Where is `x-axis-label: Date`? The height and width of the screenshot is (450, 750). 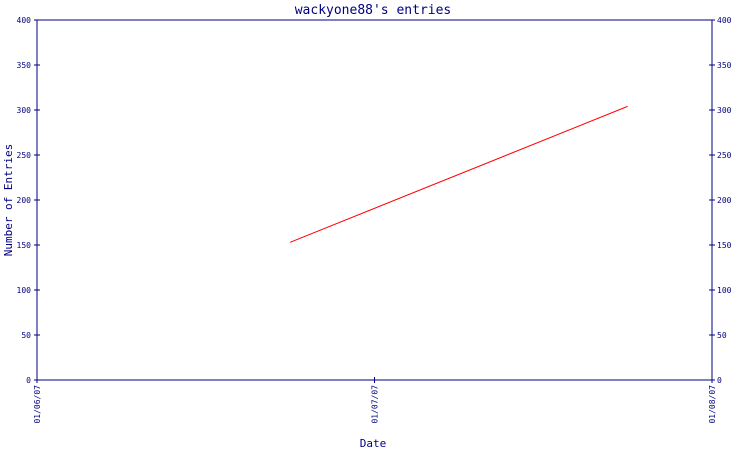 x-axis-label: Date is located at coordinates (373, 443).